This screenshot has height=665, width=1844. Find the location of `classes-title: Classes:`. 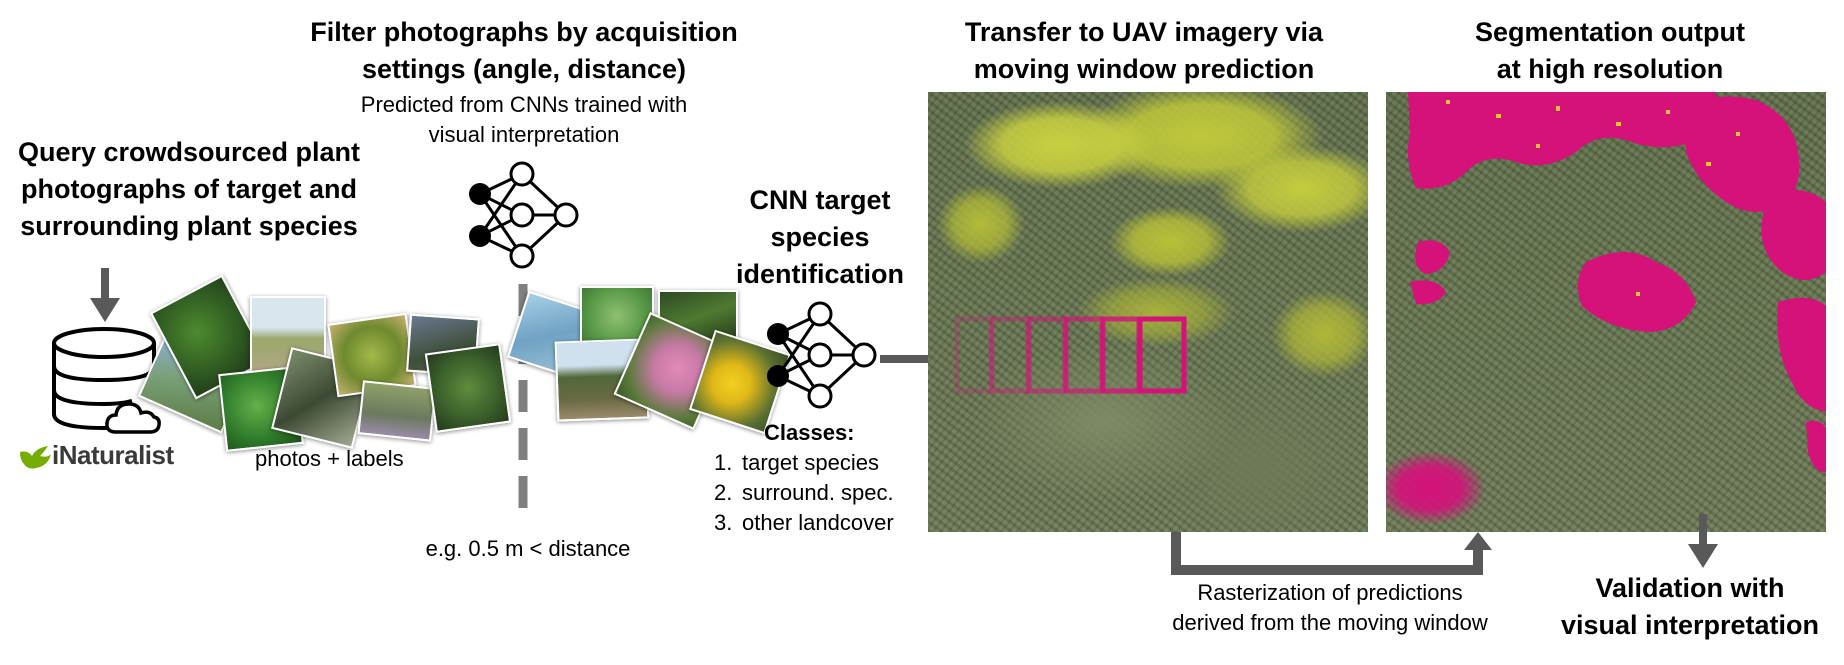

classes-title: Classes: is located at coordinates (809, 432).